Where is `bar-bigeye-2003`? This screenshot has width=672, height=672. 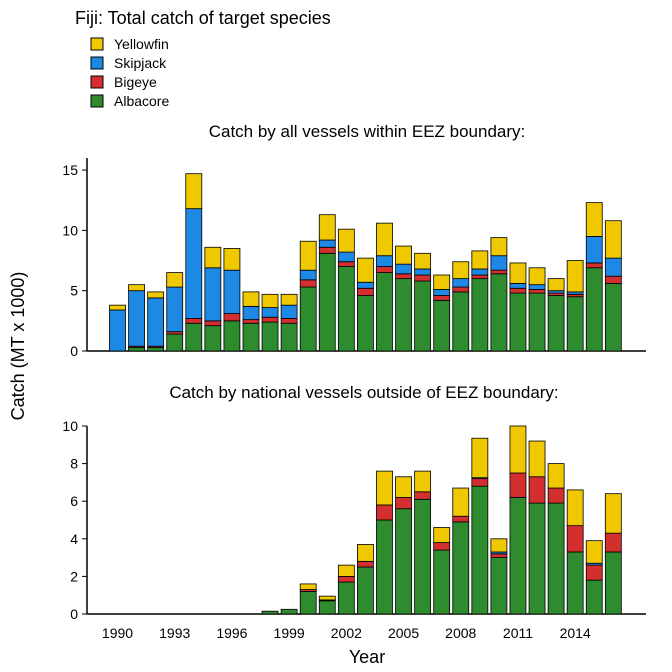
bar-bigeye-2003 is located at coordinates (365, 564).